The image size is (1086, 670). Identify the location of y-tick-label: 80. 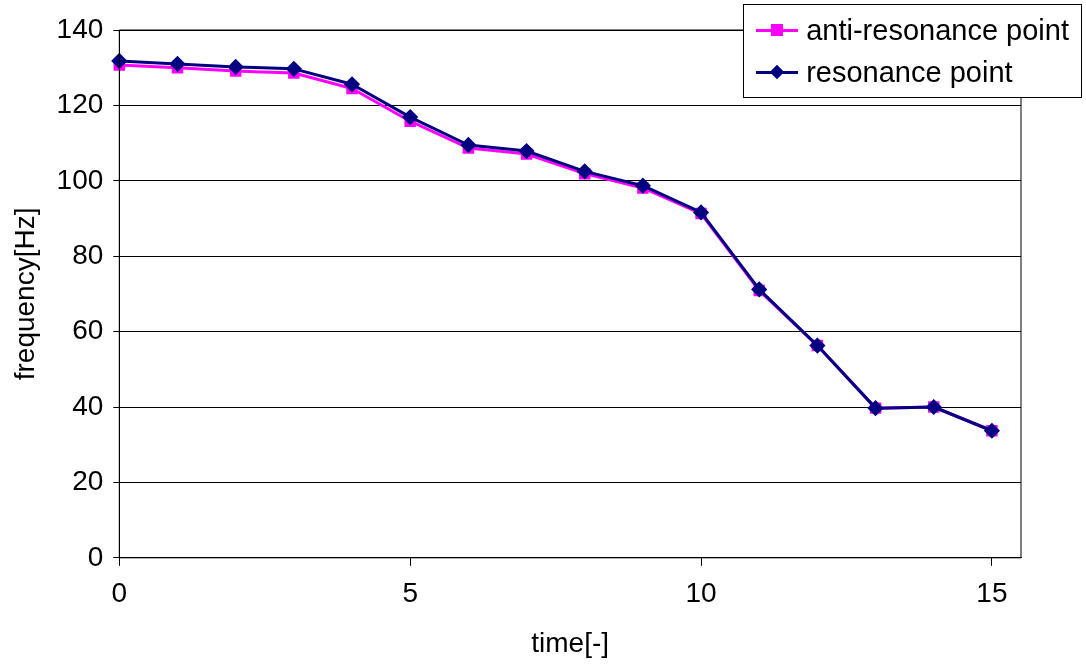
(88, 254).